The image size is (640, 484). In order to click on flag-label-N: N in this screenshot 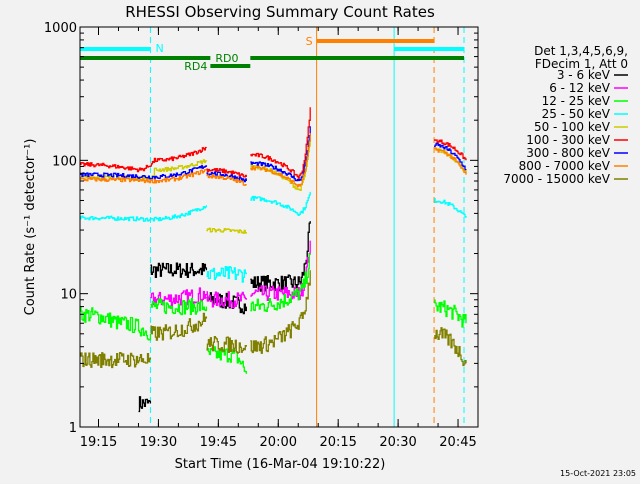, I will do `click(159, 48)`.